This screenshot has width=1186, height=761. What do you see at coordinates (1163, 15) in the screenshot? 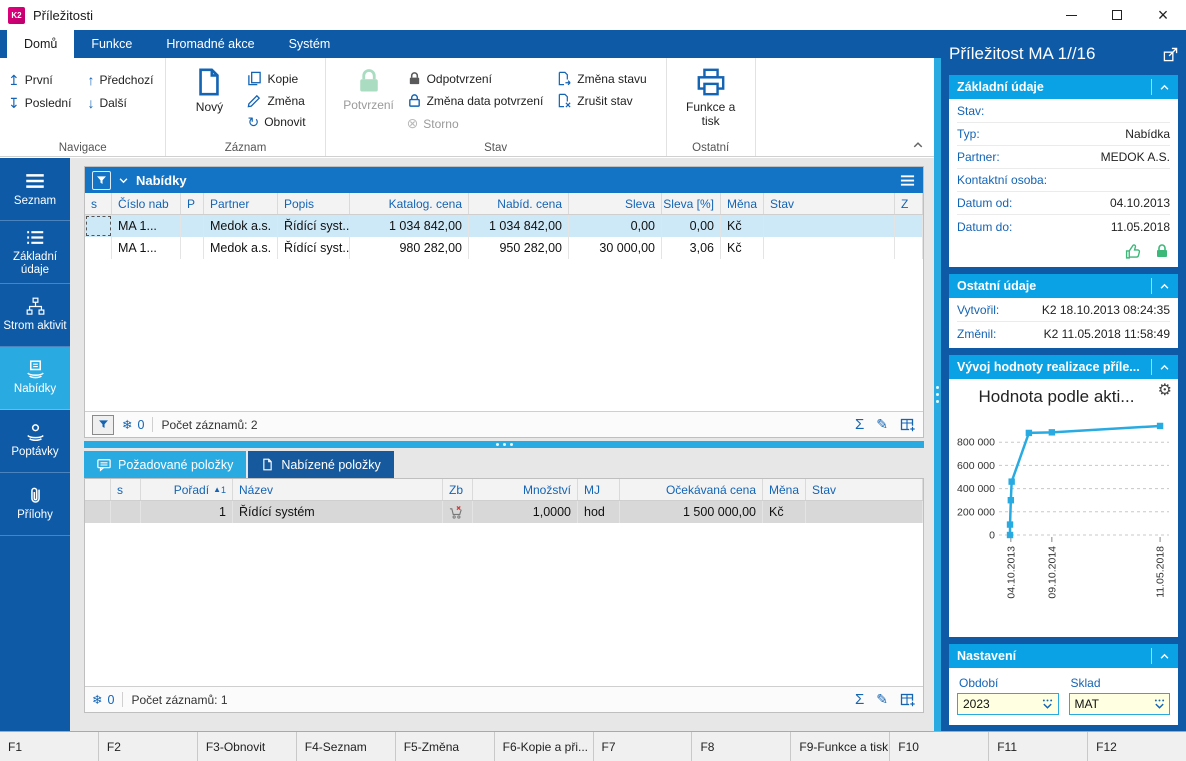
I see `close-button: ×` at bounding box center [1163, 15].